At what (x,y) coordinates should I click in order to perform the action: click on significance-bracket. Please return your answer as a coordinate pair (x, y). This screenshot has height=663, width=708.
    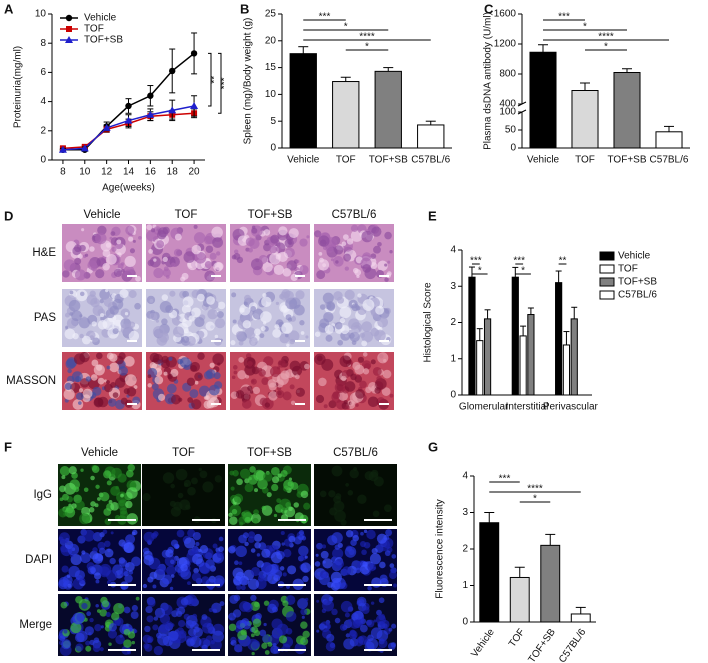
    Looking at the image, I should click on (210, 79).